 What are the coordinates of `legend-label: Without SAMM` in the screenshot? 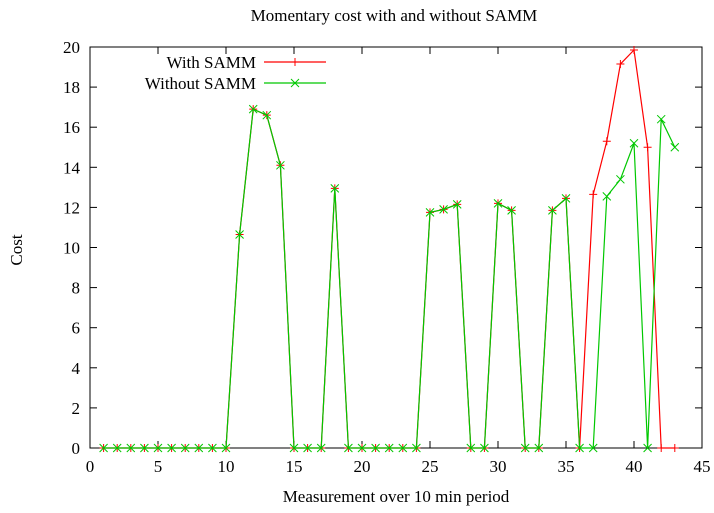 It's located at (200, 83).